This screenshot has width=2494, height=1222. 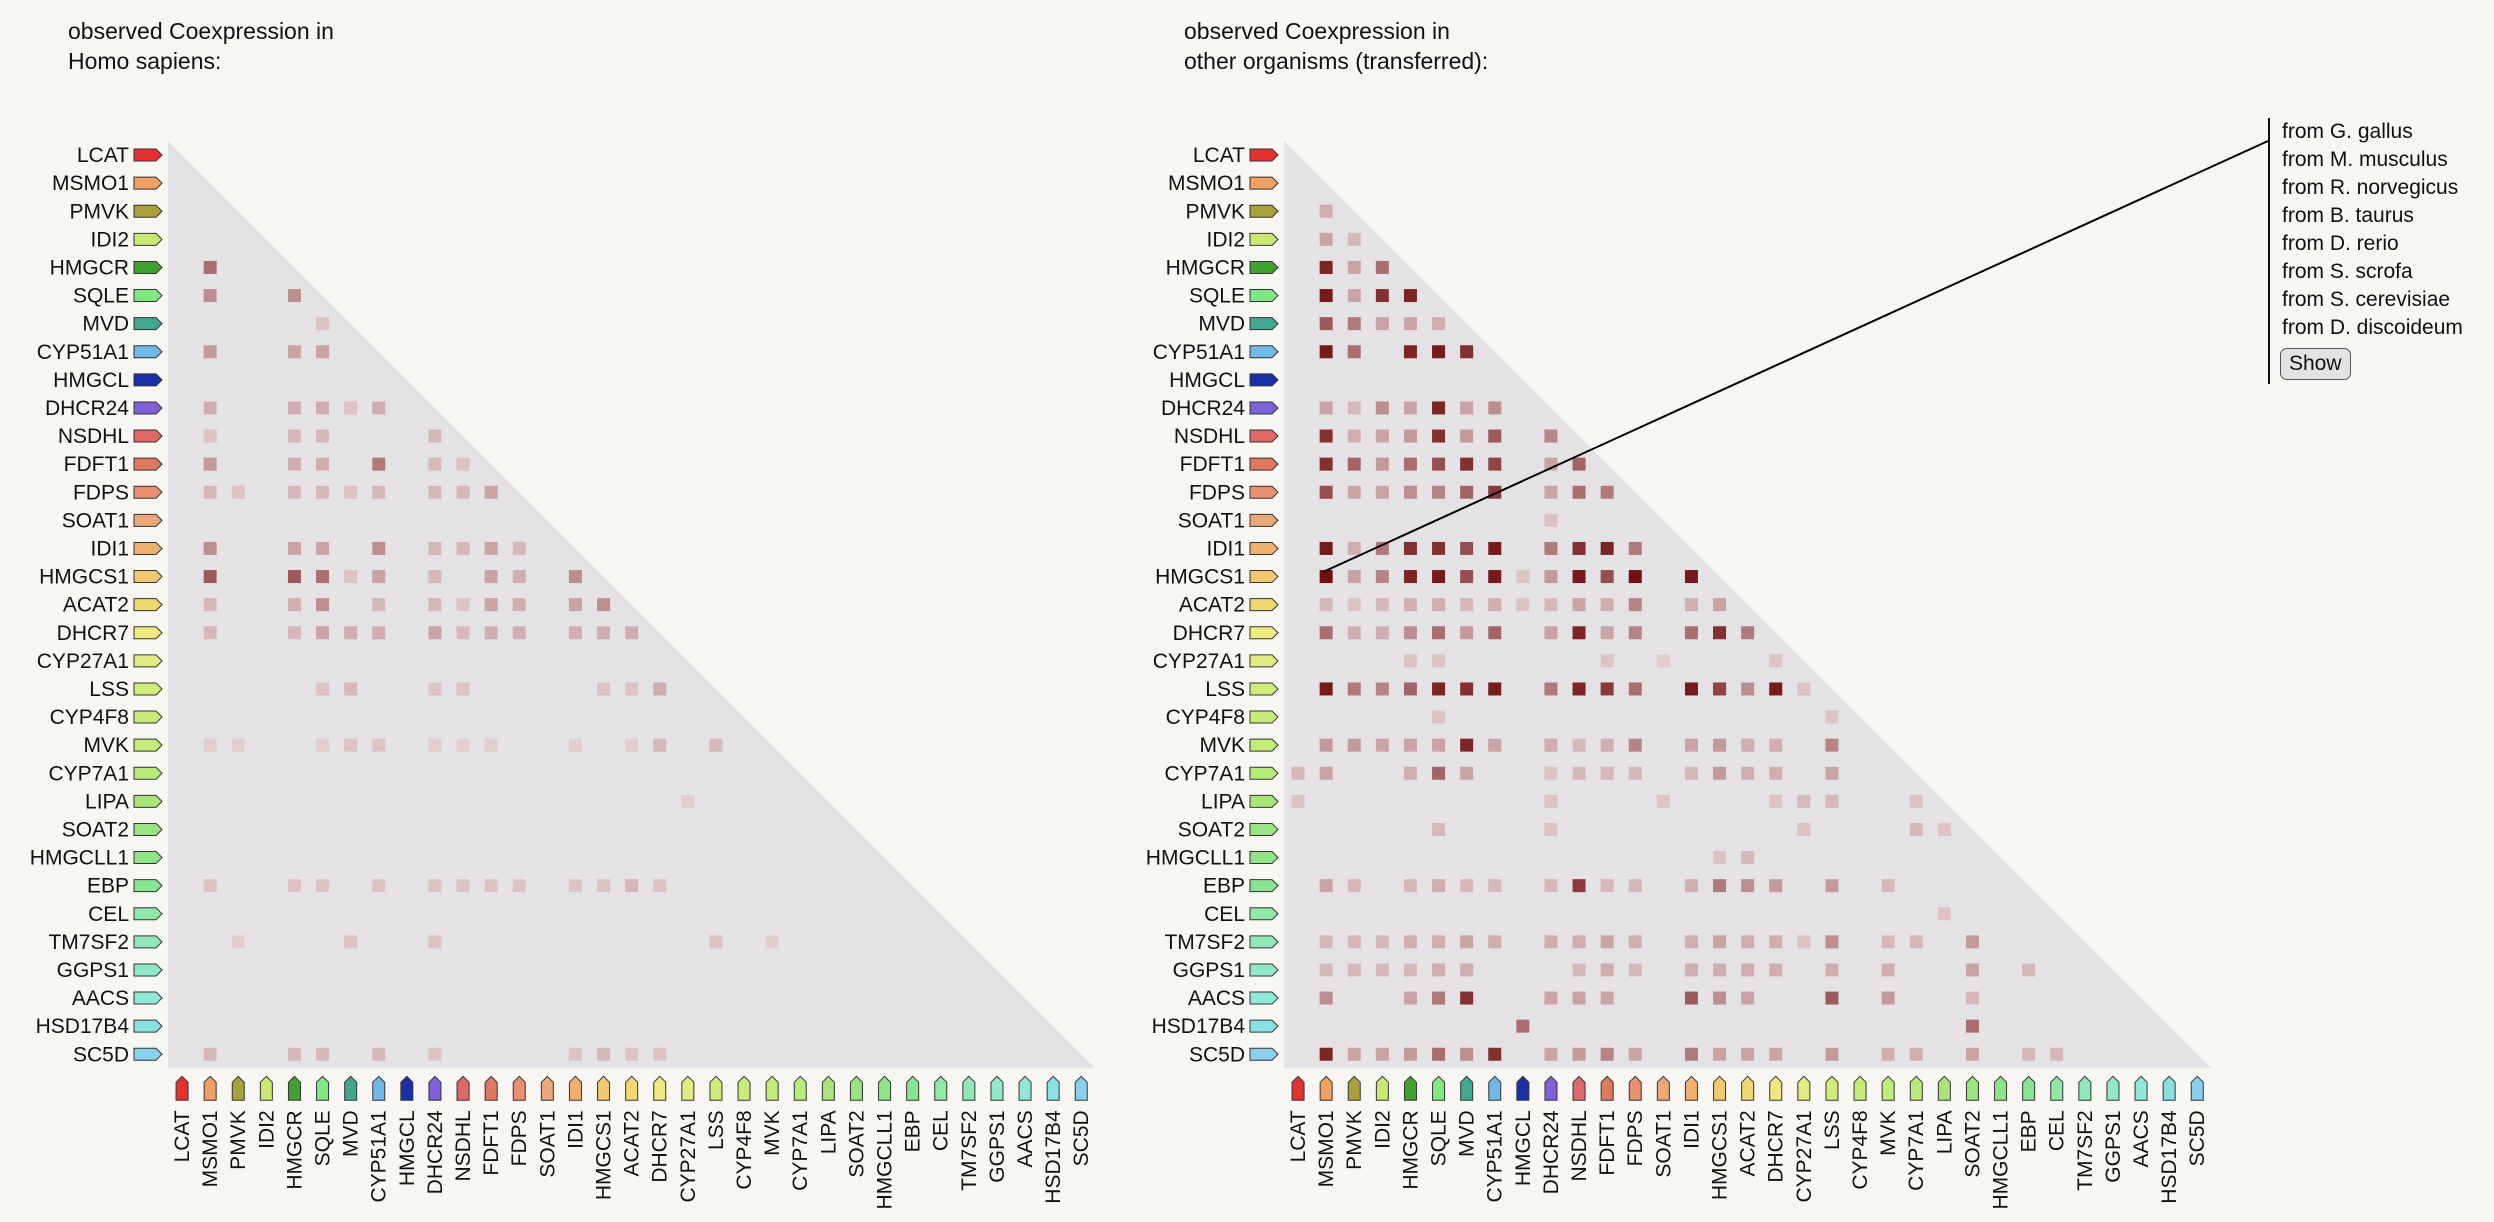 What do you see at coordinates (1607, 998) in the screenshot?
I see `right-cell-aacs-fdft1` at bounding box center [1607, 998].